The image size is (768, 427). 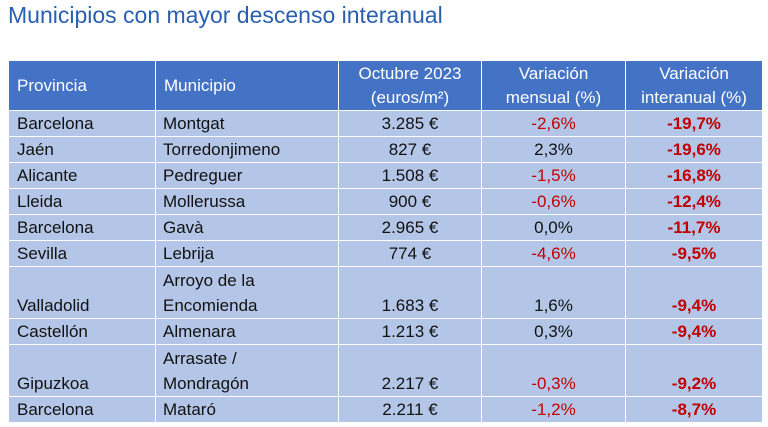 What do you see at coordinates (200, 358) in the screenshot?
I see `municipio-line: Arrasate /` at bounding box center [200, 358].